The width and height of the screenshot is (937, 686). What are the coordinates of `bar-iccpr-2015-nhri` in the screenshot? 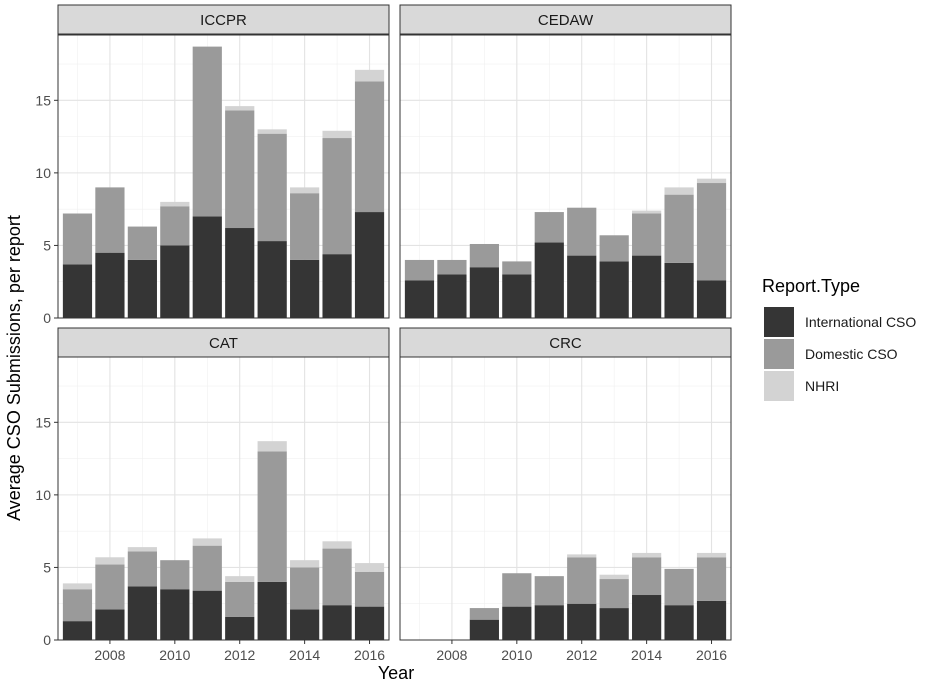 It's located at (337, 134).